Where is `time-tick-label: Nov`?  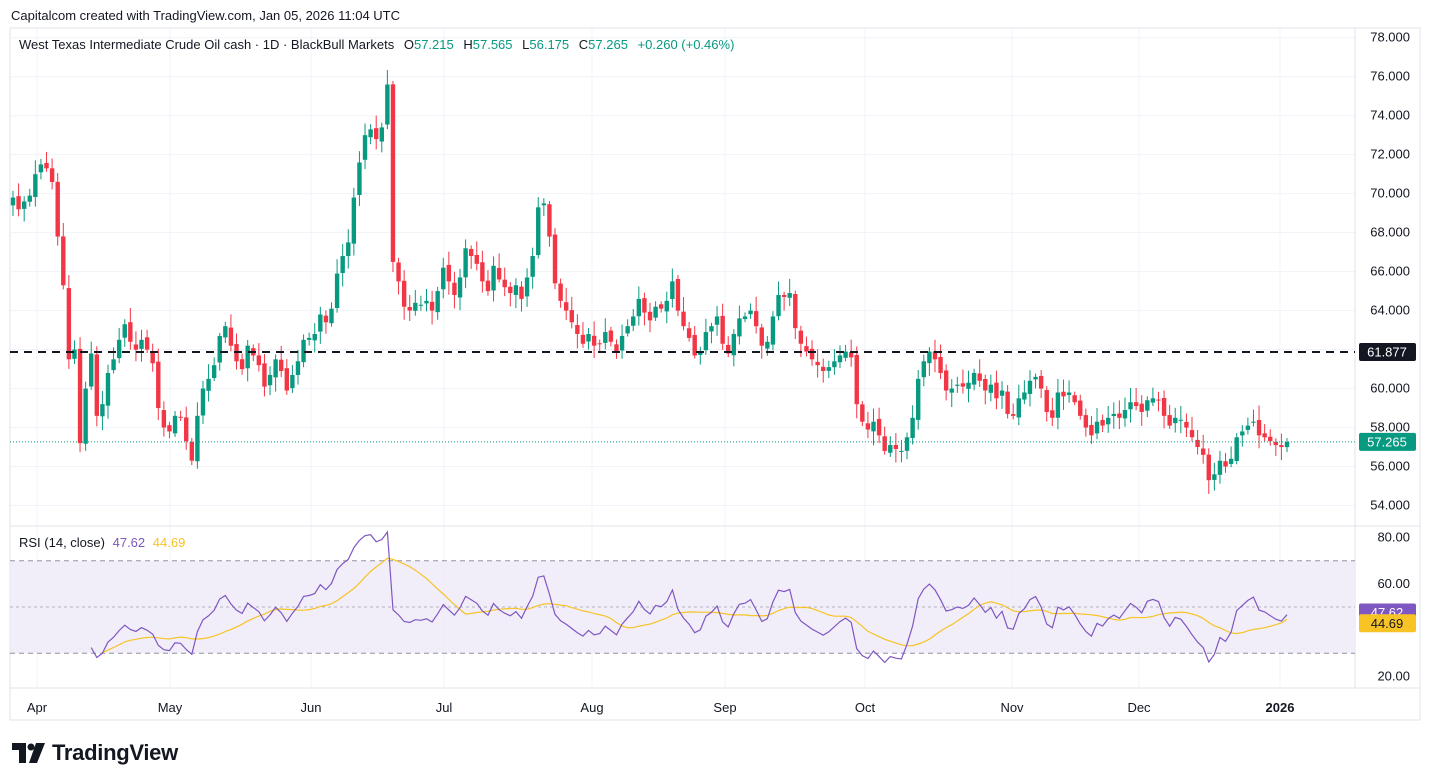
time-tick-label: Nov is located at coordinates (1012, 707).